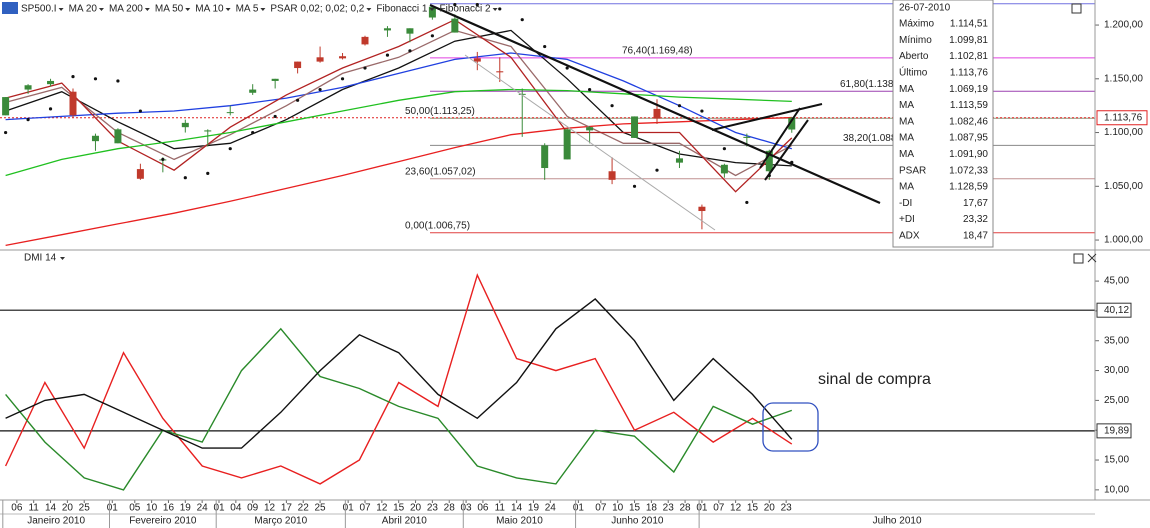 The width and height of the screenshot is (1150, 528). Describe the element at coordinates (317, 9) in the screenshot. I see `legend-item: PSAR 0,02; 0,02; 0,2` at that location.